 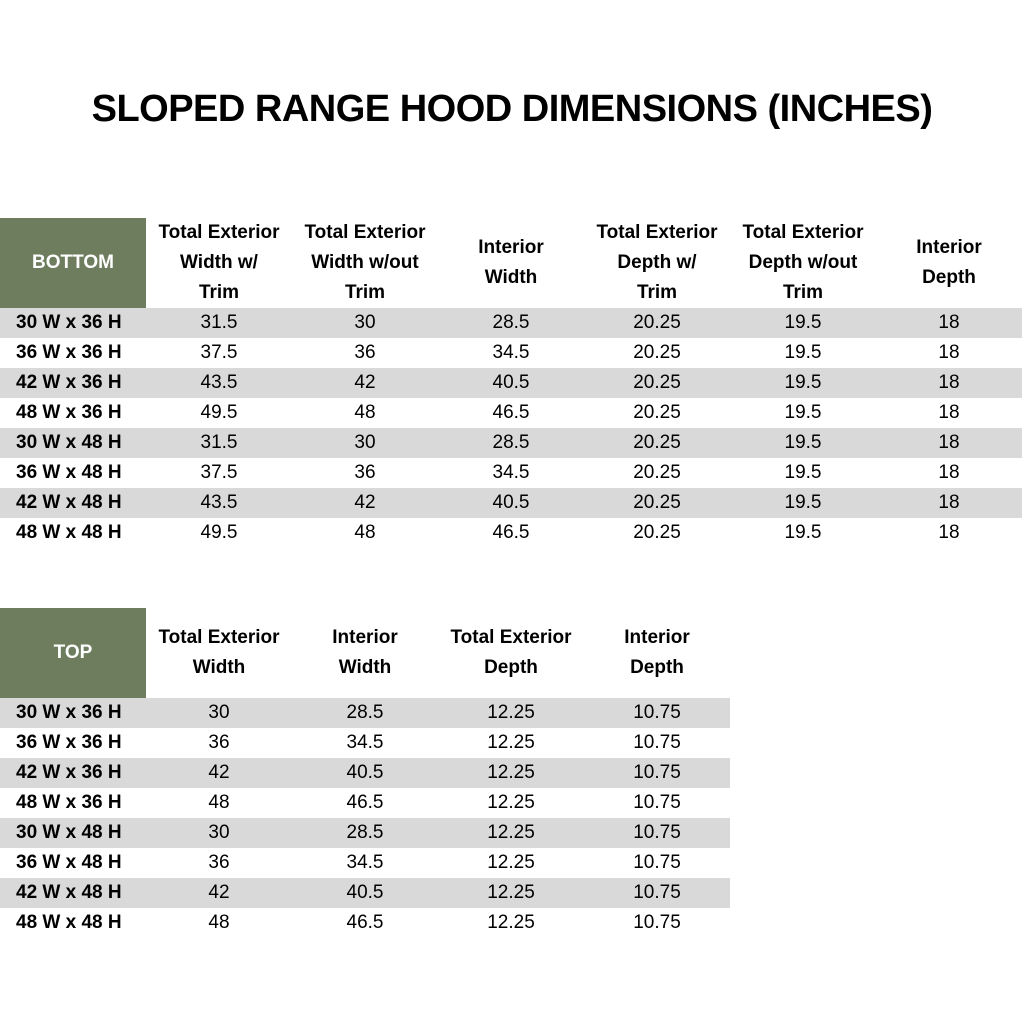 I want to click on data-row: 48 W x 36 H 49.5 48 46.5 20.25 19.5 18, so click(x=511, y=413).